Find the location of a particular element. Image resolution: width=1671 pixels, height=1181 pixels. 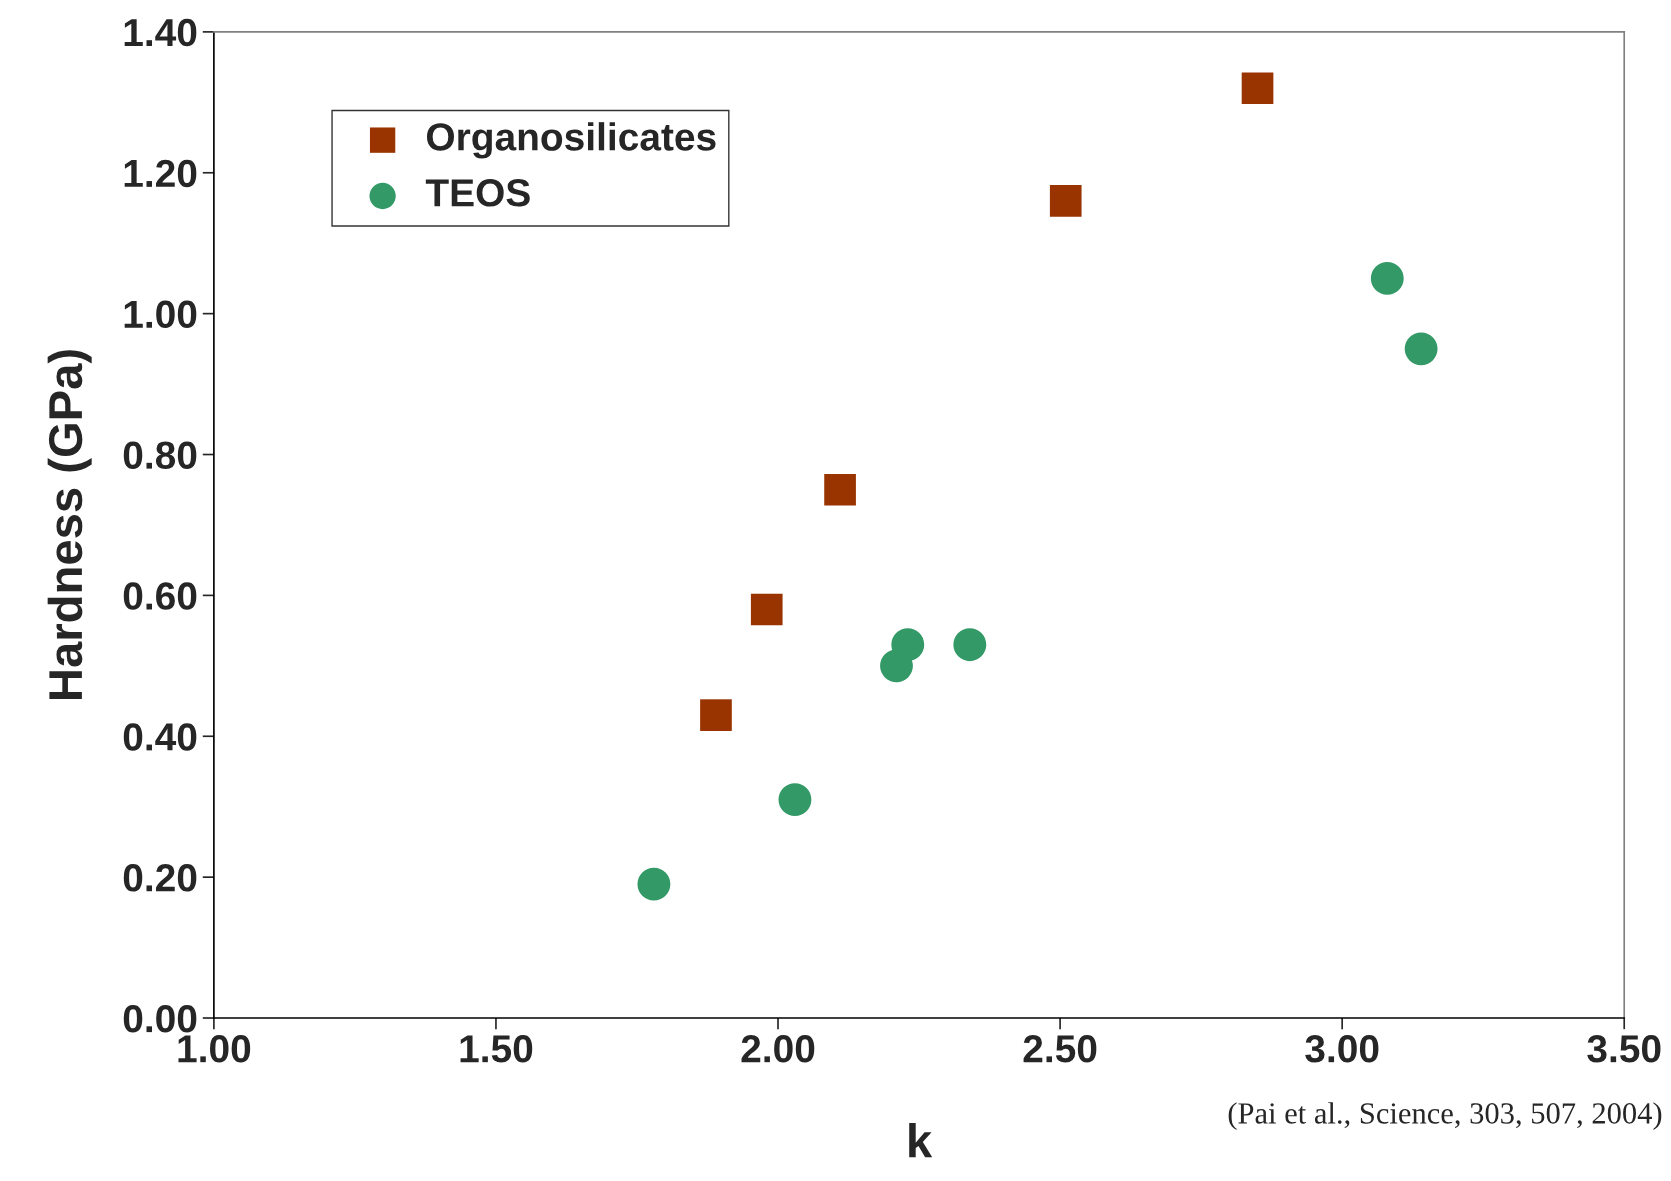

y-tick-label: 1.40 is located at coordinates (160, 32).